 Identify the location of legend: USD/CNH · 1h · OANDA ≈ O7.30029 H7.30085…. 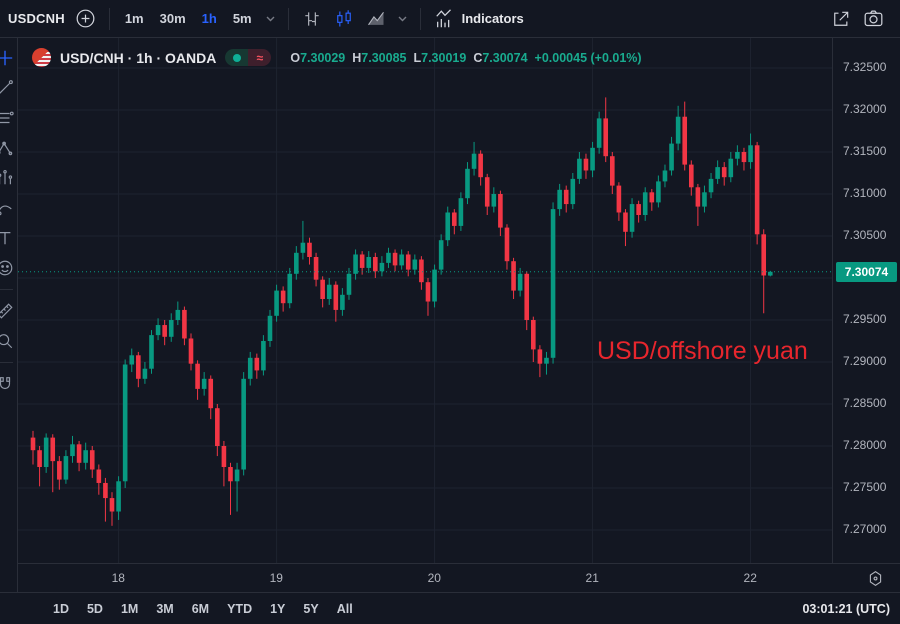
(337, 57).